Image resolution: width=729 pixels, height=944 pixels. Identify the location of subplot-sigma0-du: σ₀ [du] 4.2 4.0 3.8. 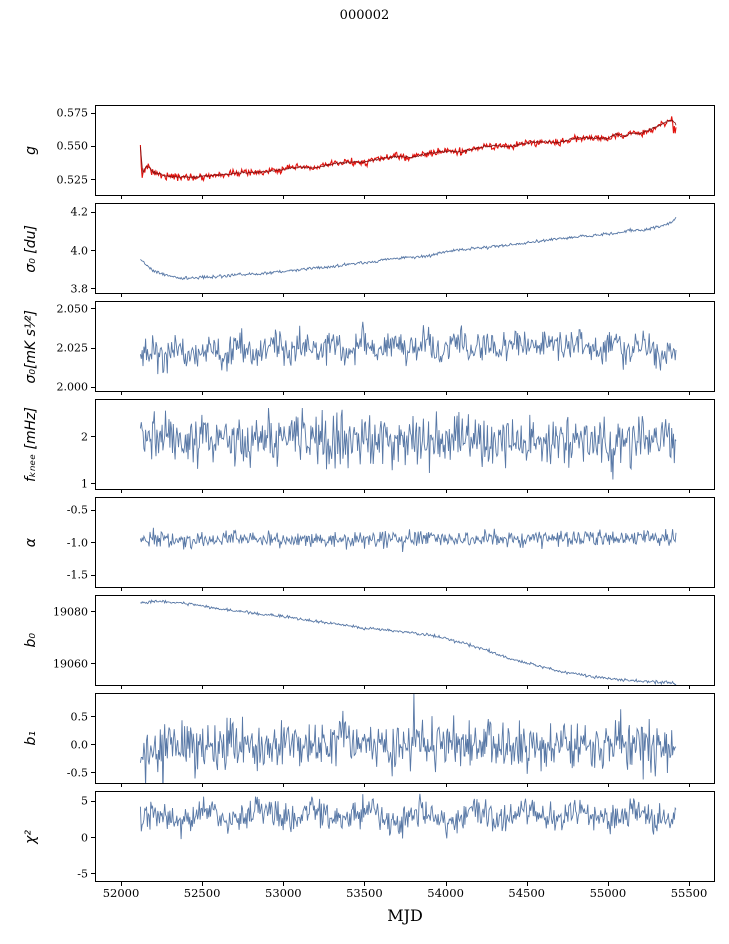
(364, 250).